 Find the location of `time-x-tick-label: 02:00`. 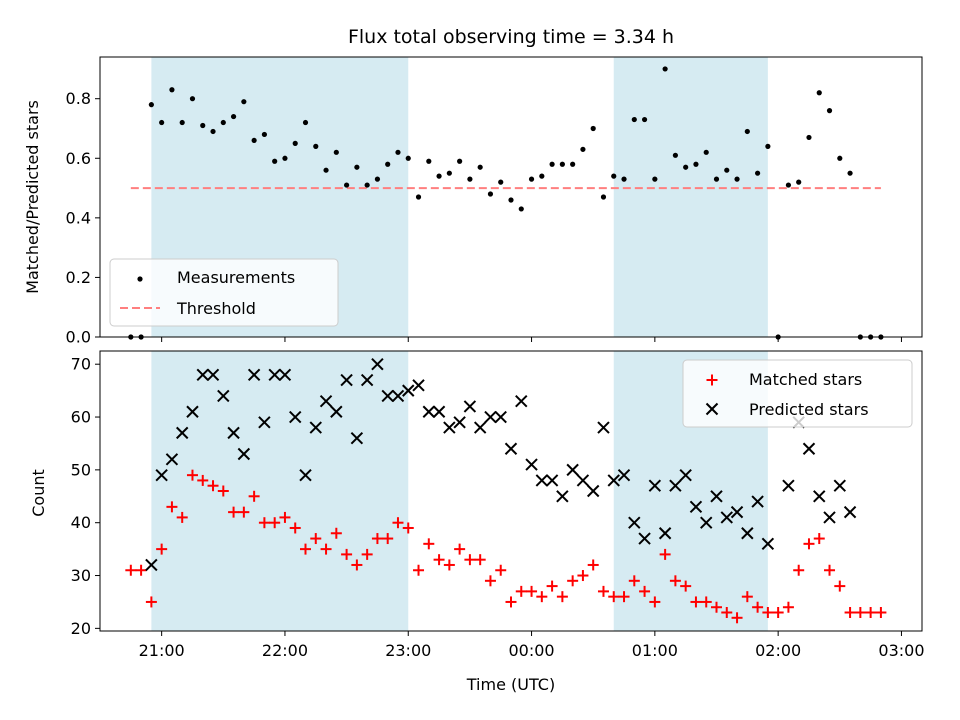

time-x-tick-label: 02:00 is located at coordinates (778, 650).